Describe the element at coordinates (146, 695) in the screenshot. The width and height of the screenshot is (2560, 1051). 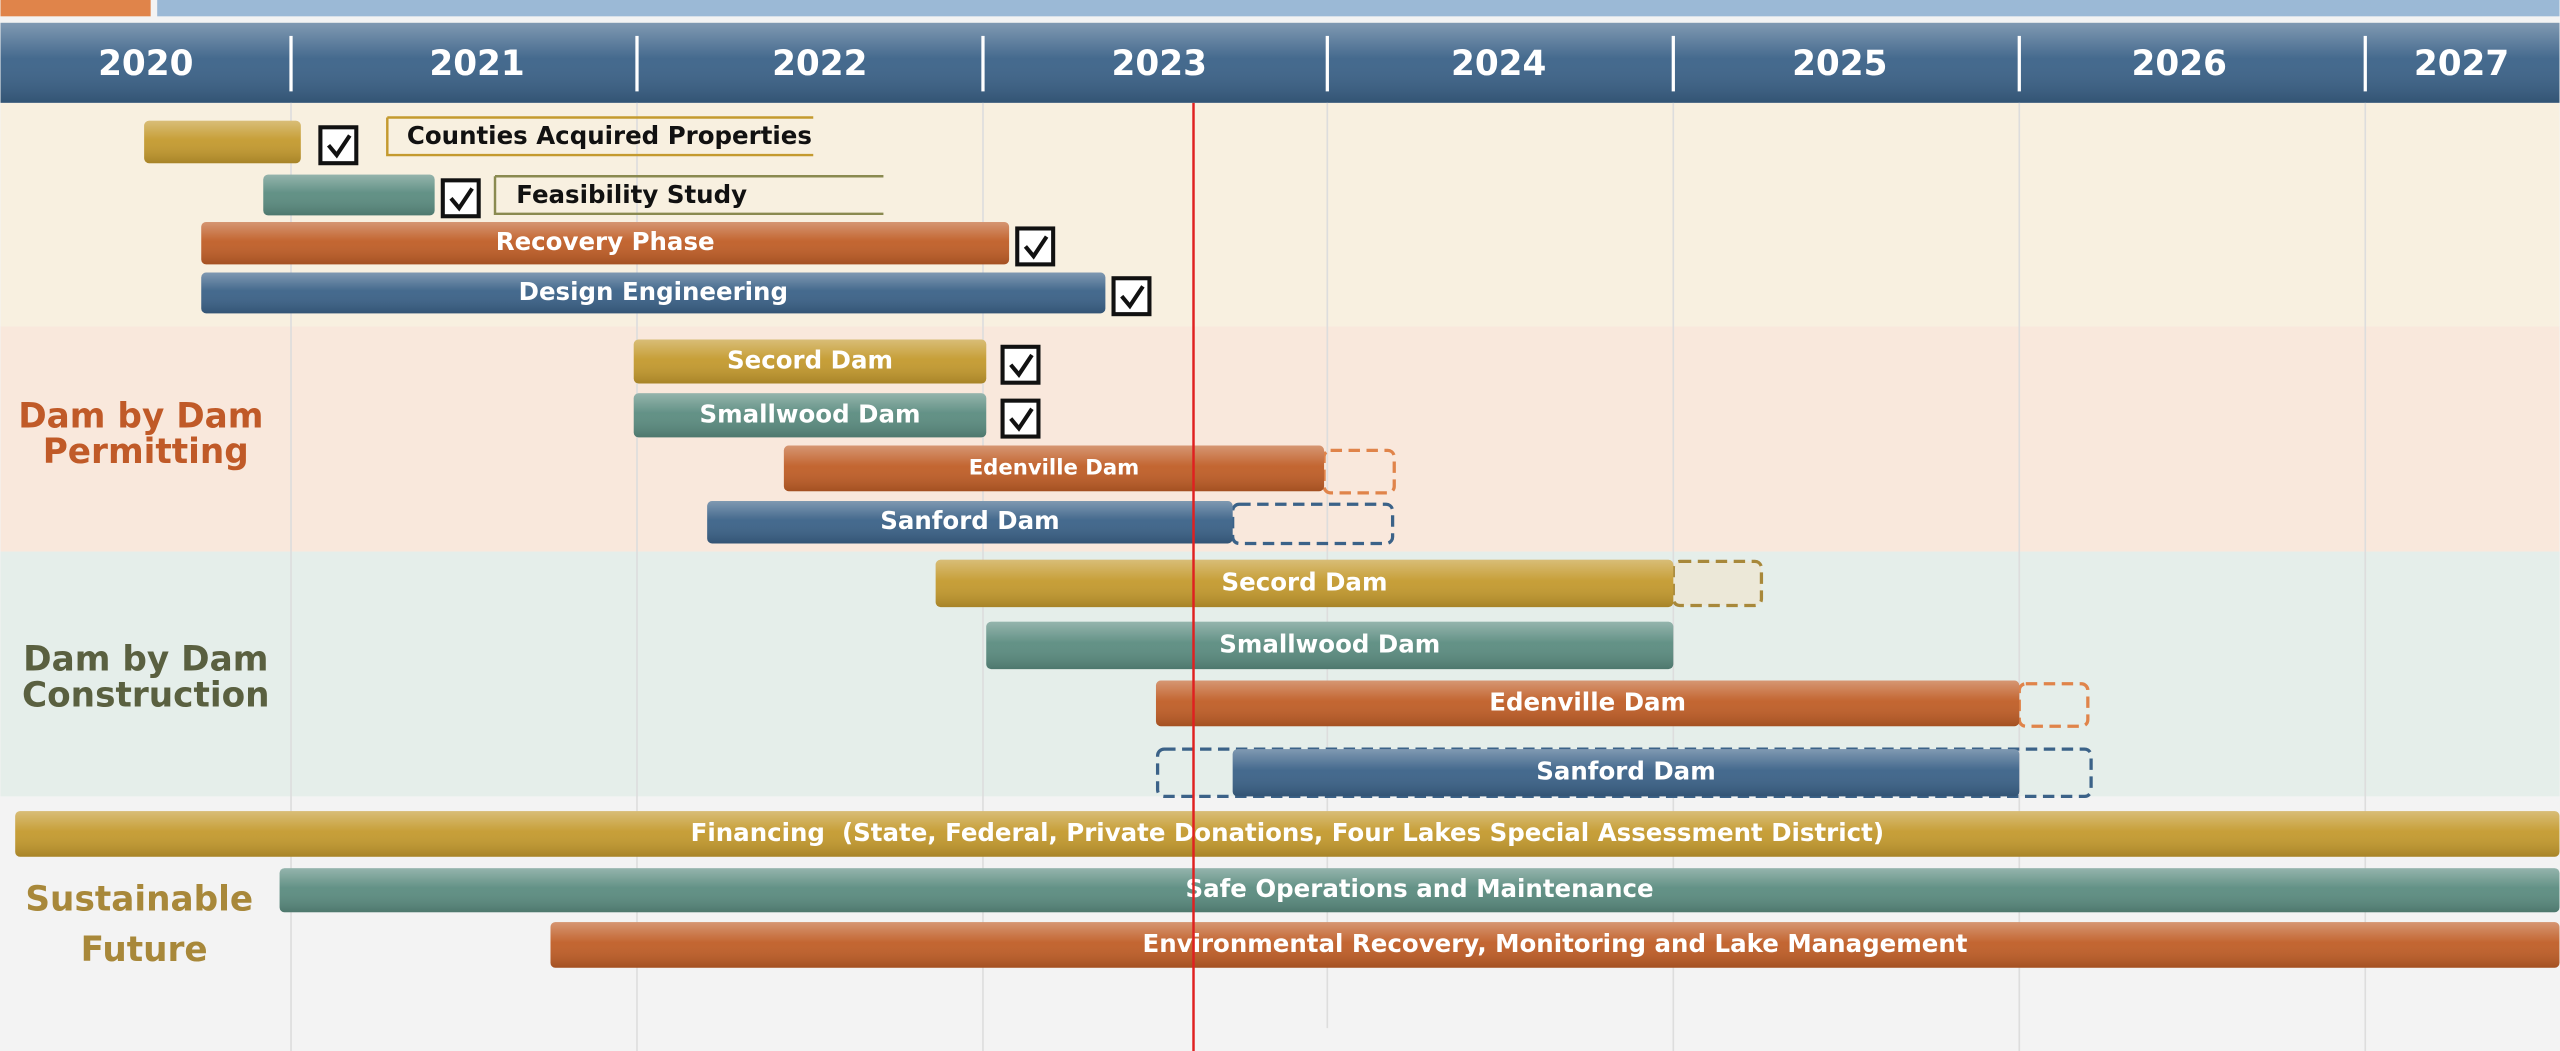
I see `section-label: Construction` at that location.